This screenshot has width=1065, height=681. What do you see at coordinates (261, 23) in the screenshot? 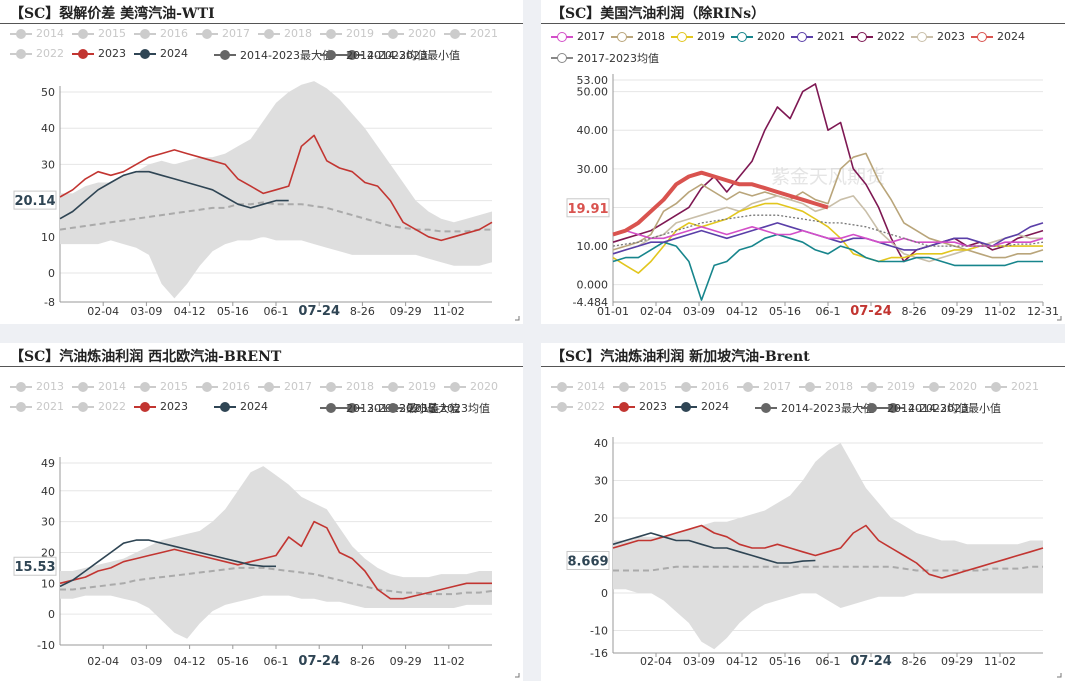
I see `title-underline` at bounding box center [261, 23].